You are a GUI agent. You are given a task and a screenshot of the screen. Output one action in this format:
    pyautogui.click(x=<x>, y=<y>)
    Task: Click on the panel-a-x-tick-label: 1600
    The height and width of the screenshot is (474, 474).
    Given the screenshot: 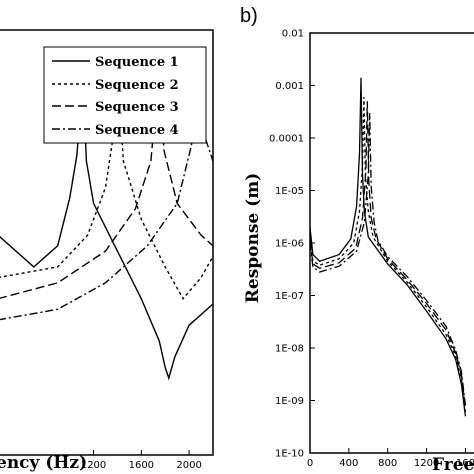 What is the action you would take?
    pyautogui.click(x=141, y=465)
    